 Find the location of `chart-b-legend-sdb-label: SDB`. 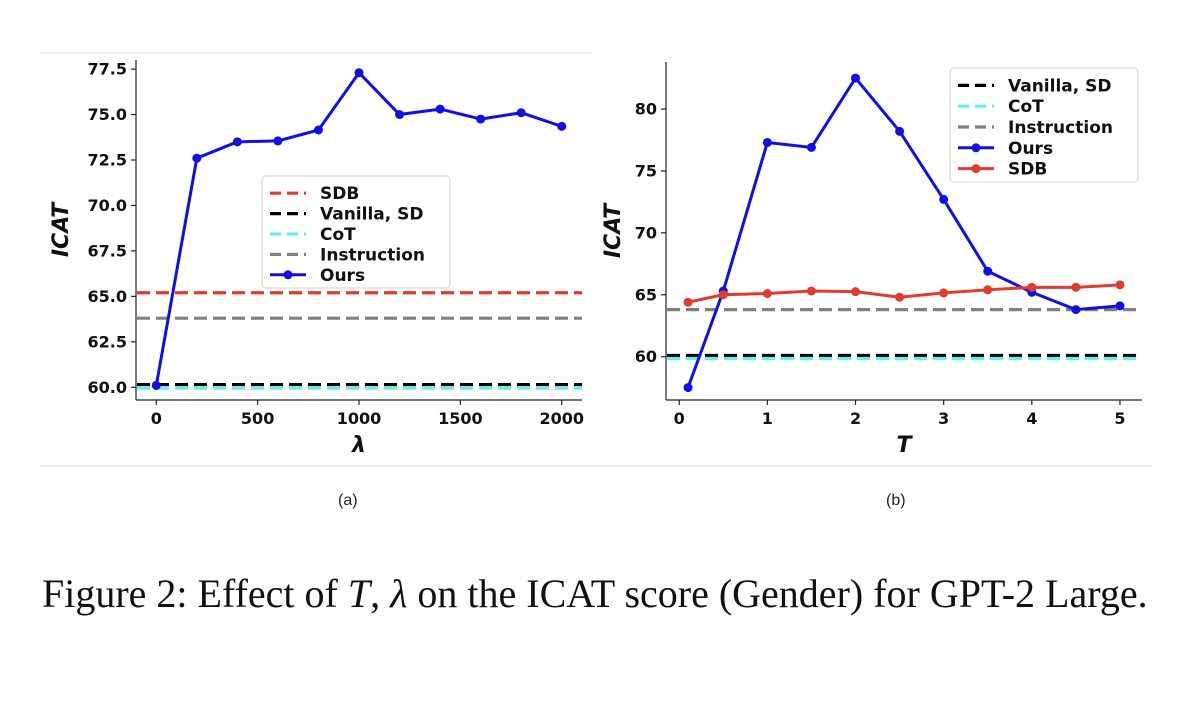

chart-b-legend-sdb-label: SDB is located at coordinates (1027, 170).